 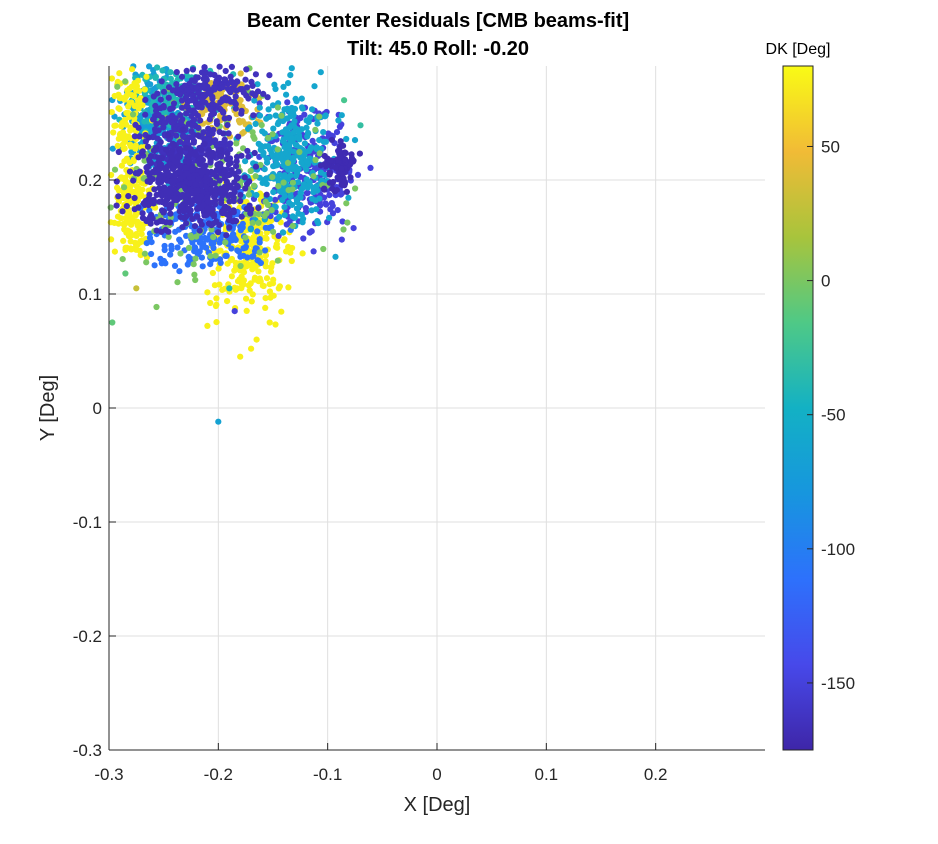 What do you see at coordinates (108, 774) in the screenshot?
I see `x-tick-label: -0.3` at bounding box center [108, 774].